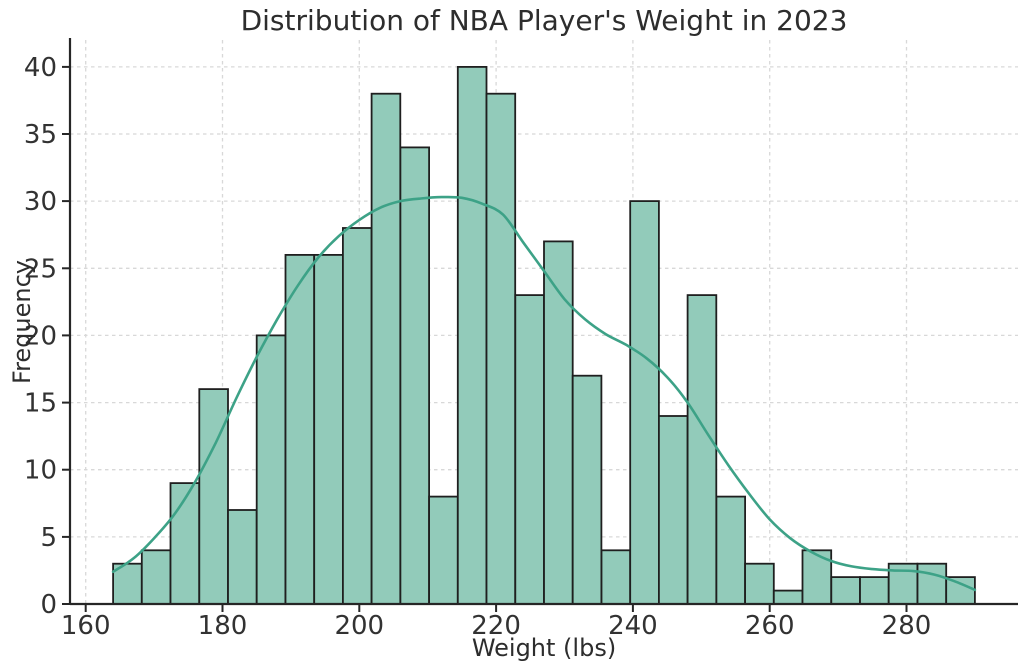 The image size is (1024, 664). What do you see at coordinates (770, 626) in the screenshot?
I see `x-tick-label: 260` at bounding box center [770, 626].